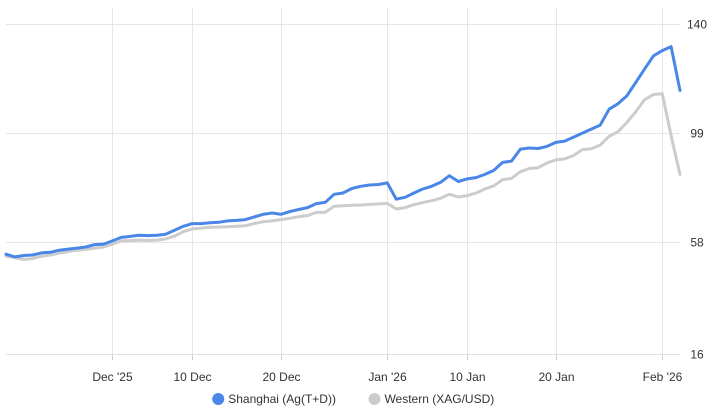  Describe the element at coordinates (697, 190) in the screenshot. I see `y-axis: 16 58 99 140` at that location.